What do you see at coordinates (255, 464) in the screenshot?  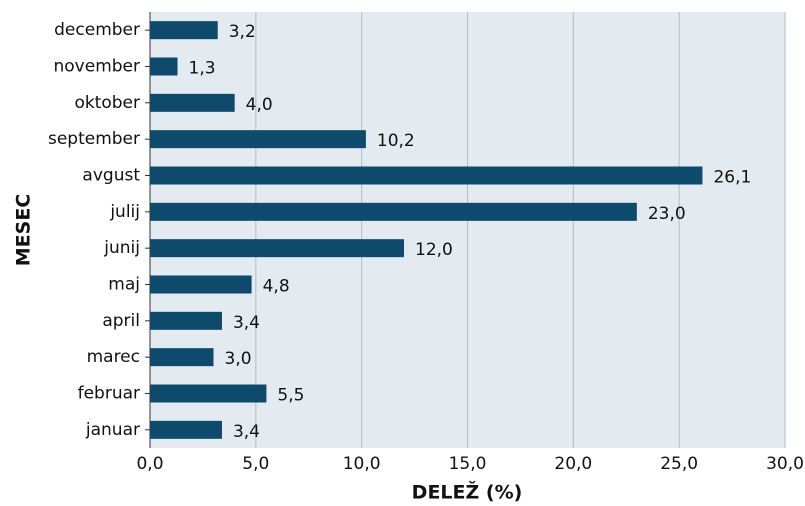 I see `x-tick-label: 5,0` at bounding box center [255, 464].